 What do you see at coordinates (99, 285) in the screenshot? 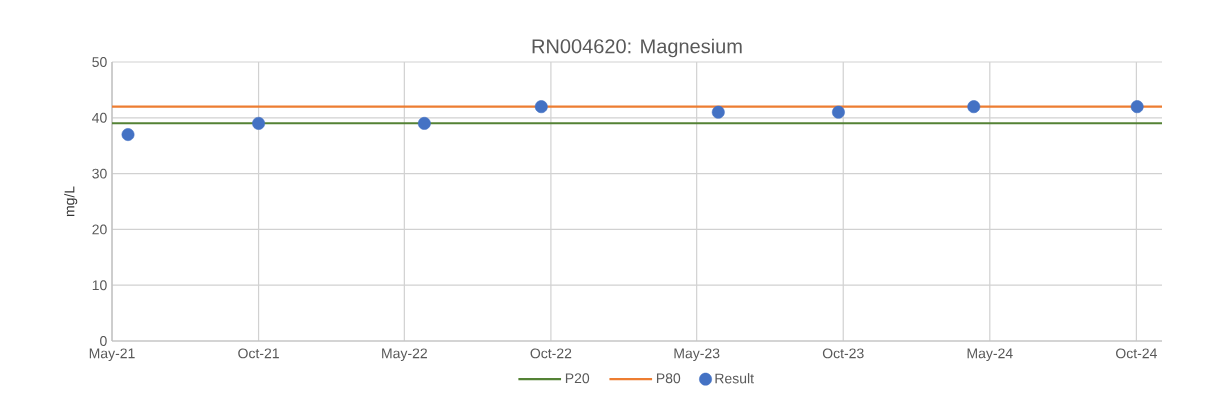
I see `y-tick-label: 10` at bounding box center [99, 285].